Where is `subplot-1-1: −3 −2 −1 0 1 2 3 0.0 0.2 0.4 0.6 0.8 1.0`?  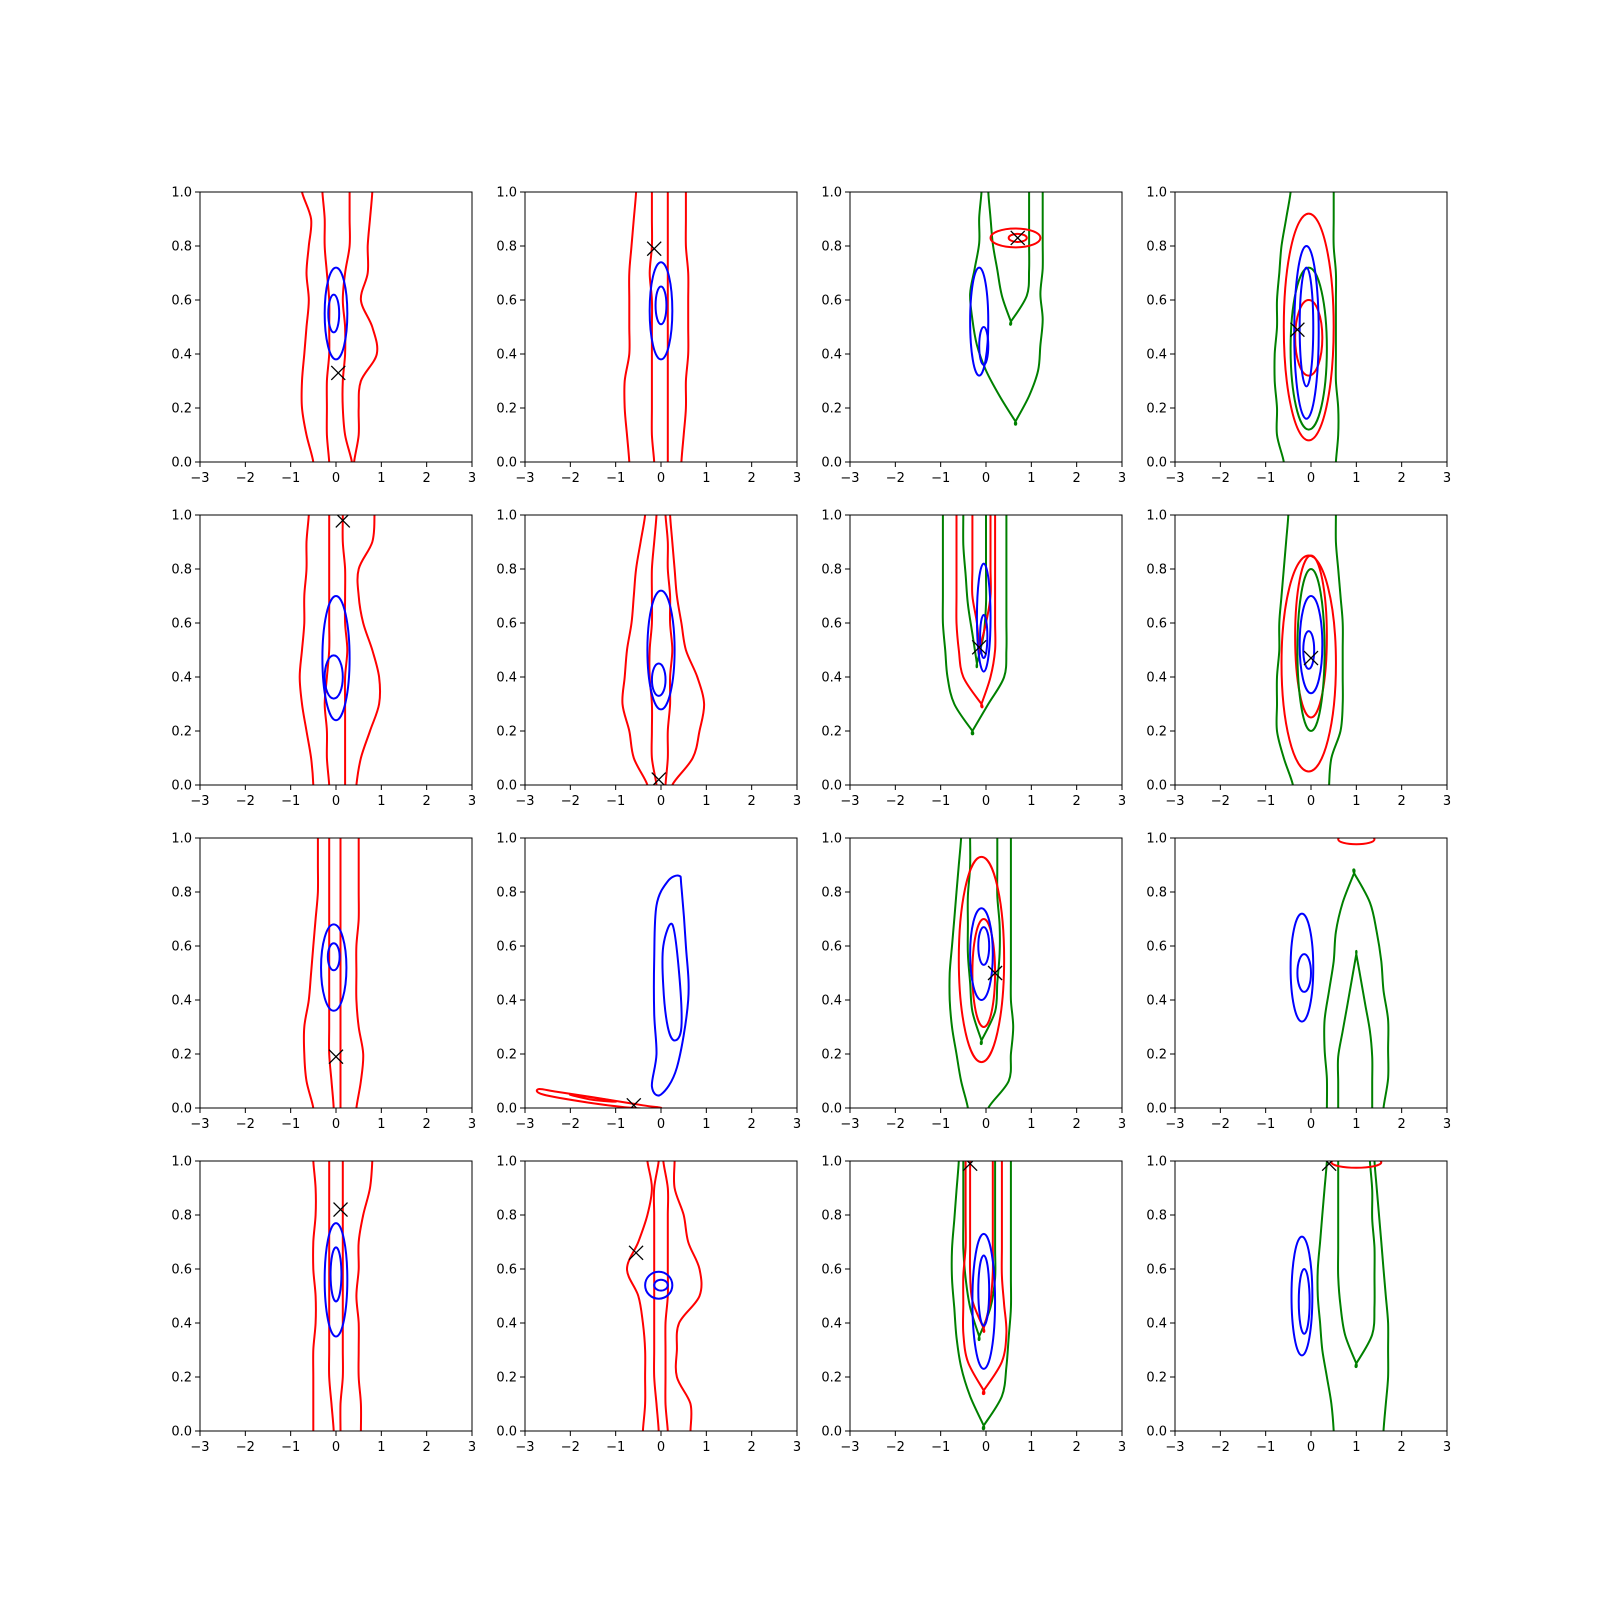
subplot-1-1: −3 −2 −1 0 1 2 3 0.0 0.2 0.4 0.6 0.8 1.0 is located at coordinates (323, 336).